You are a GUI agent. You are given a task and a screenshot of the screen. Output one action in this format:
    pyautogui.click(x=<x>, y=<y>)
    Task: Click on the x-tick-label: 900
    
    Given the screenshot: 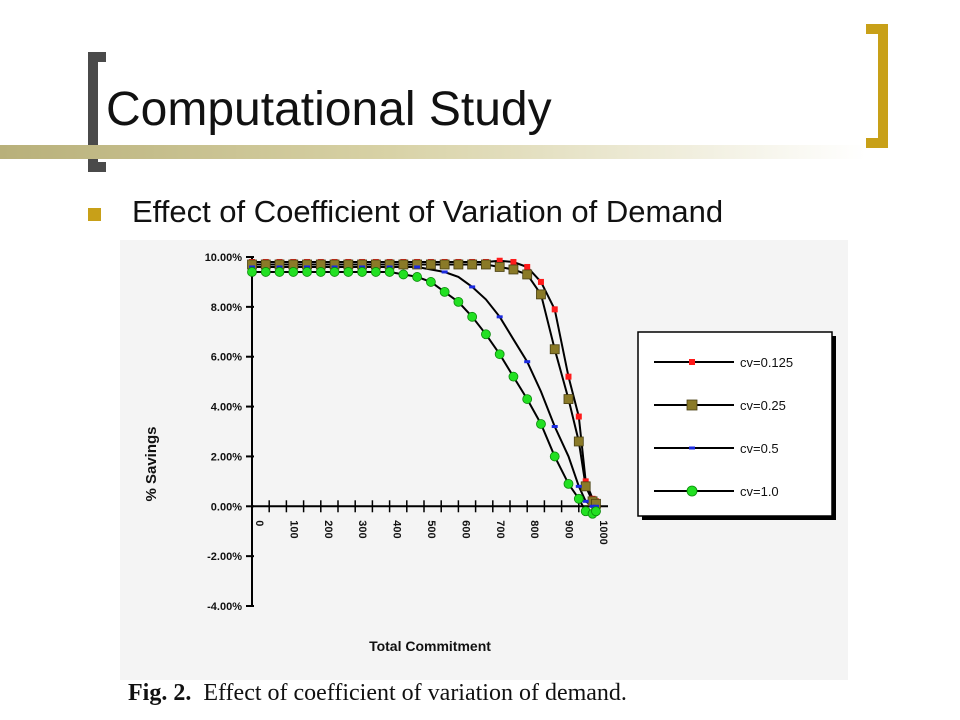 What is the action you would take?
    pyautogui.click(x=569, y=529)
    